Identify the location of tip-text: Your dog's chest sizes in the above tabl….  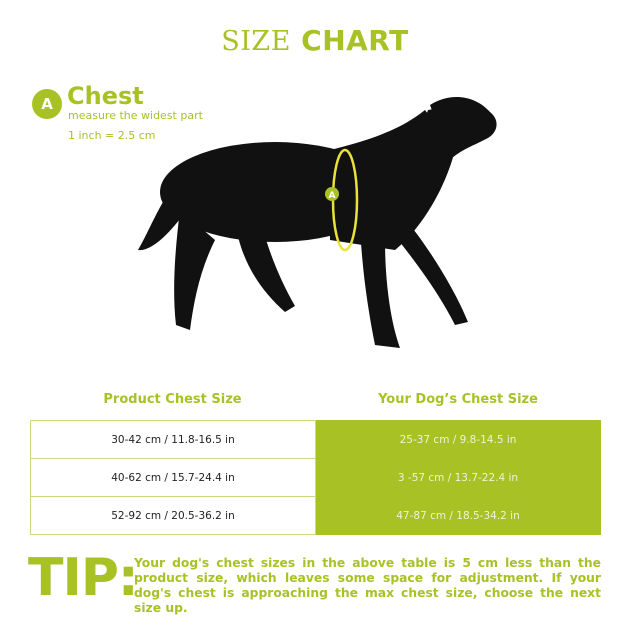
(367, 585).